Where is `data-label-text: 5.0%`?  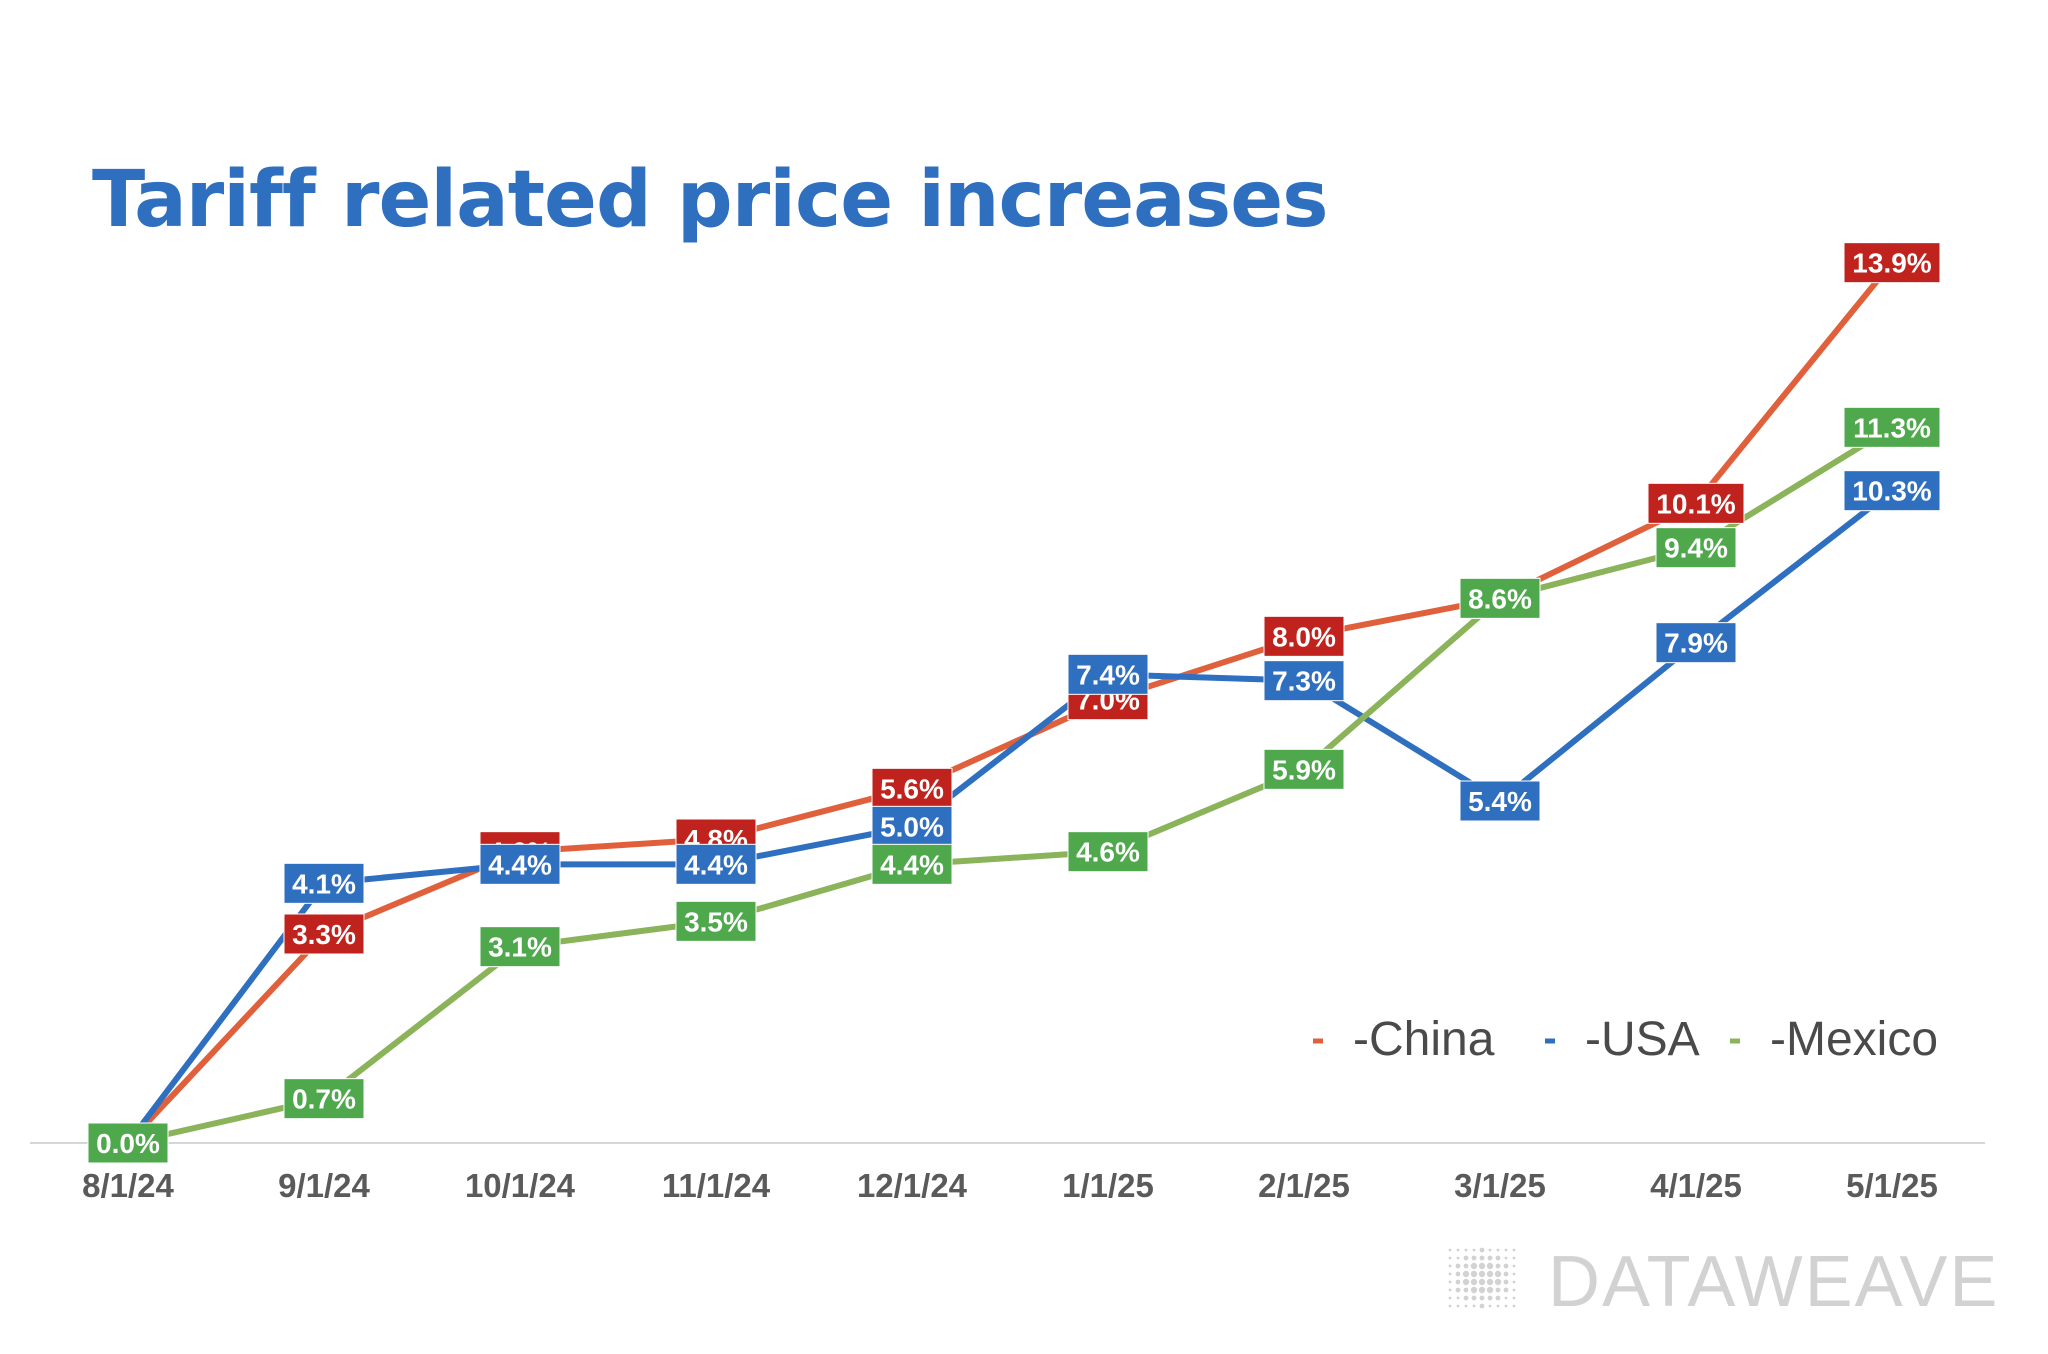
data-label-text: 5.0% is located at coordinates (912, 826).